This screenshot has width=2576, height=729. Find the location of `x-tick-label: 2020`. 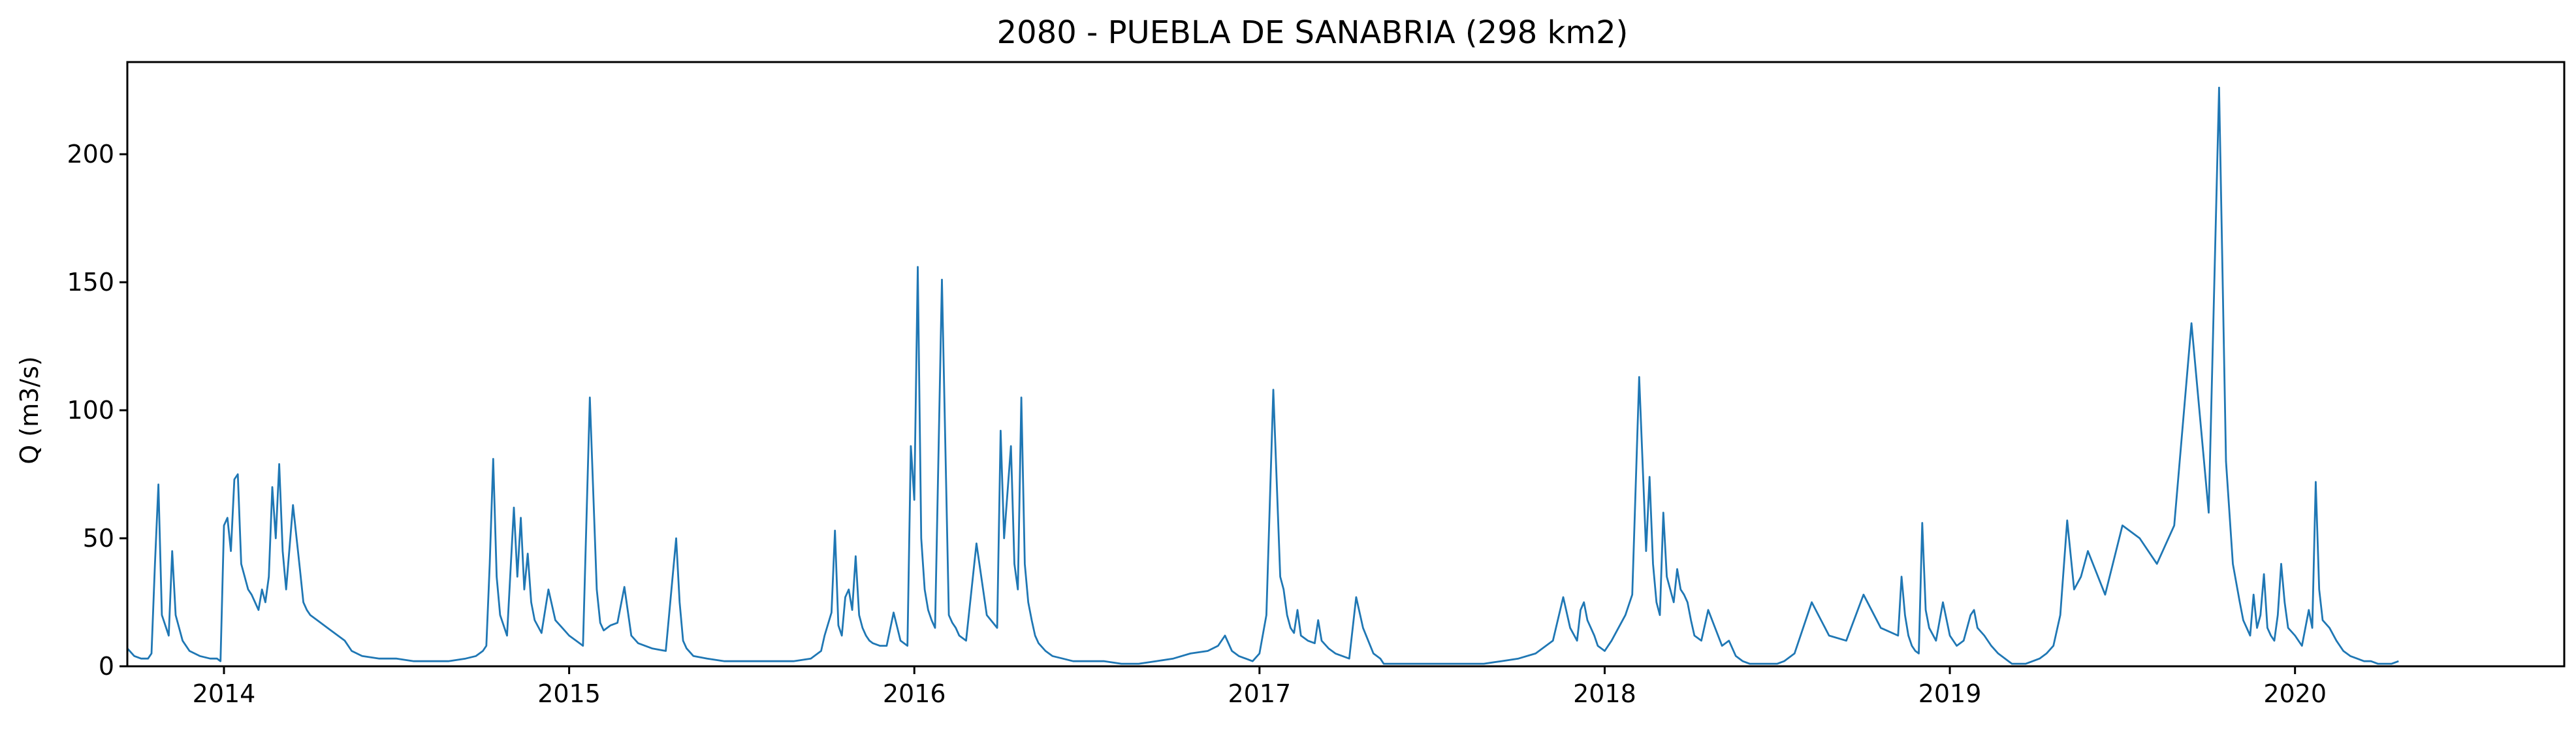

x-tick-label: 2020 is located at coordinates (2295, 693).